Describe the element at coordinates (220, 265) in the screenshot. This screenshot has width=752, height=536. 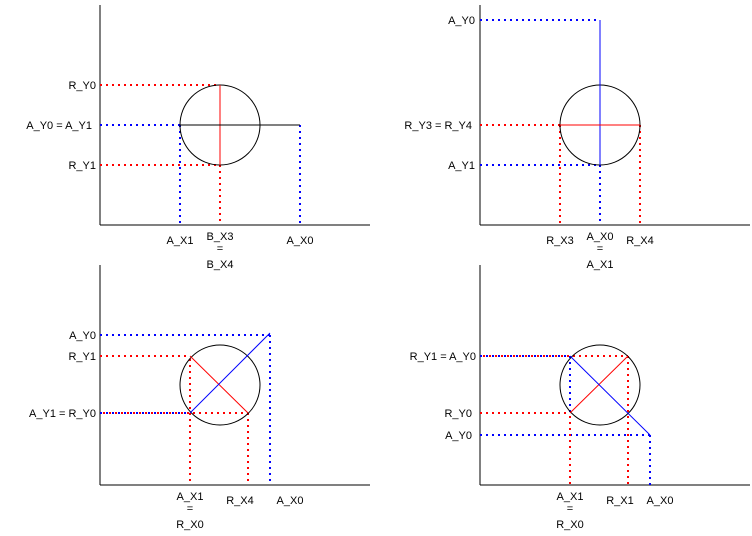
I see `label-b-x4: B_X4` at that location.